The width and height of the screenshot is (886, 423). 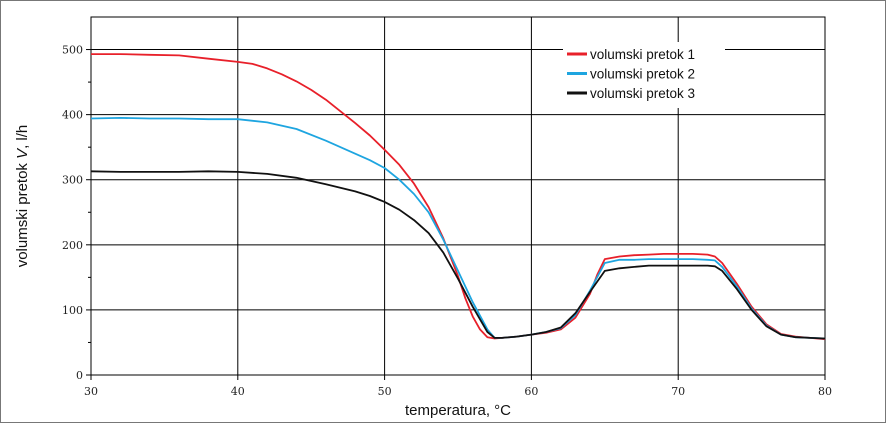 What do you see at coordinates (72, 50) in the screenshot?
I see `y-tick-label: 500` at bounding box center [72, 50].